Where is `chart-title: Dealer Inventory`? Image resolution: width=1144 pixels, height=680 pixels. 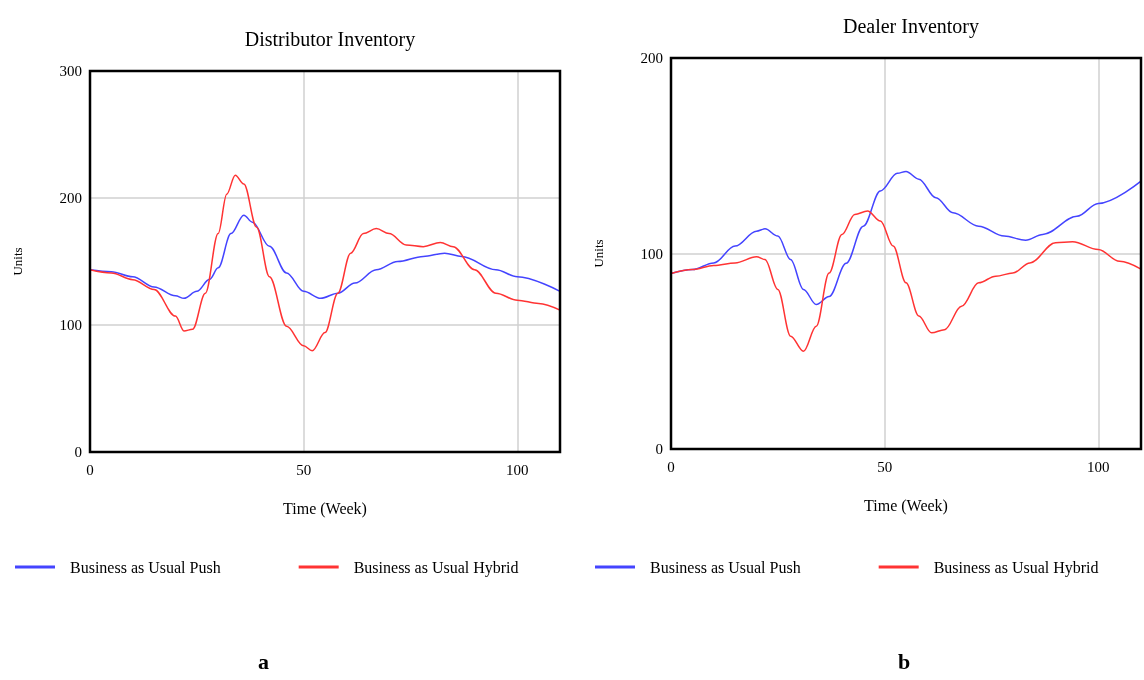
chart-title: Dealer Inventory is located at coordinates (911, 26).